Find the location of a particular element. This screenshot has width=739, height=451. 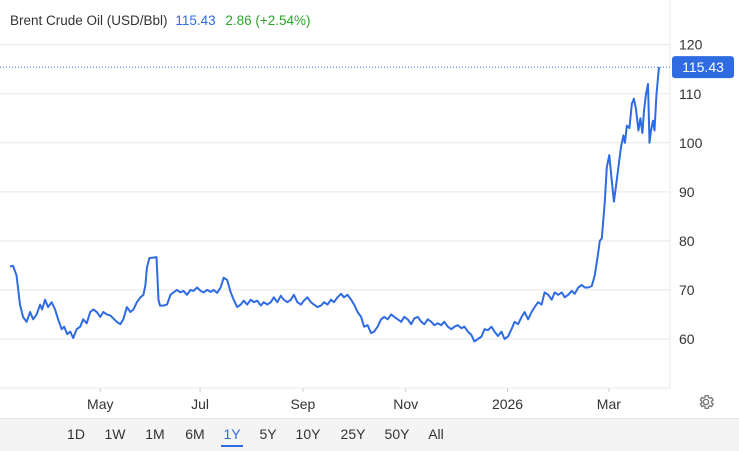

range-button-50y: 50Y is located at coordinates (397, 434).